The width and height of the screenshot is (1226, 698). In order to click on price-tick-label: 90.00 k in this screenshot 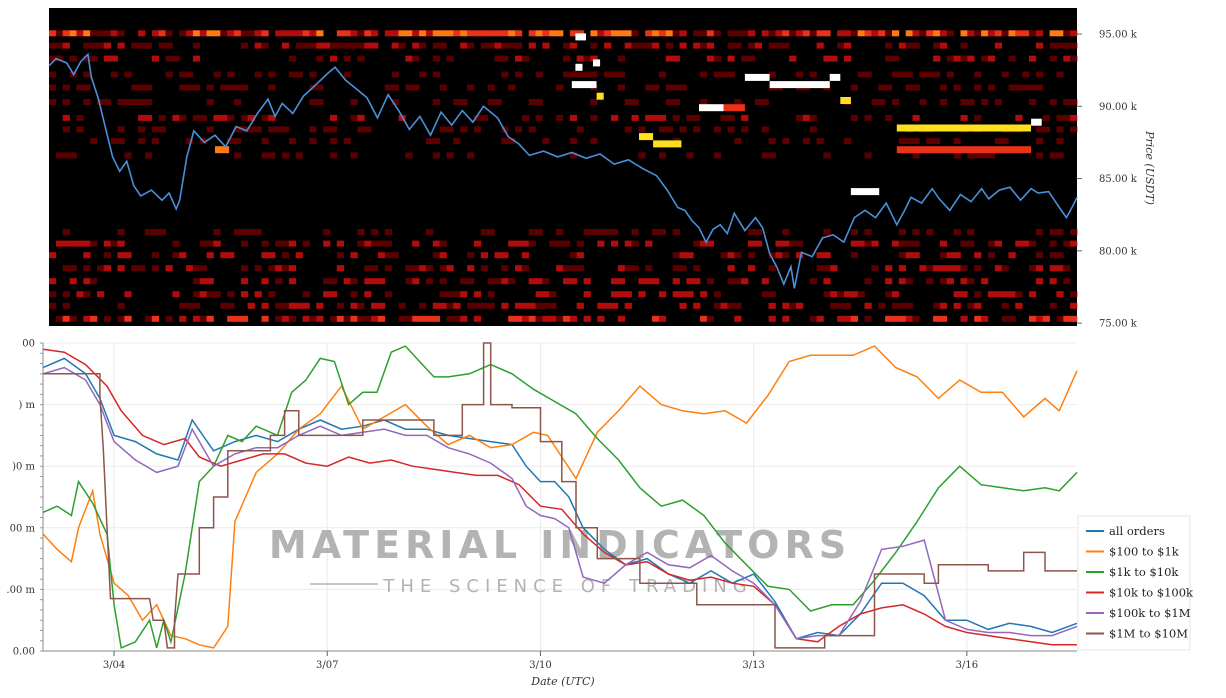, I will do `click(1118, 107)`.